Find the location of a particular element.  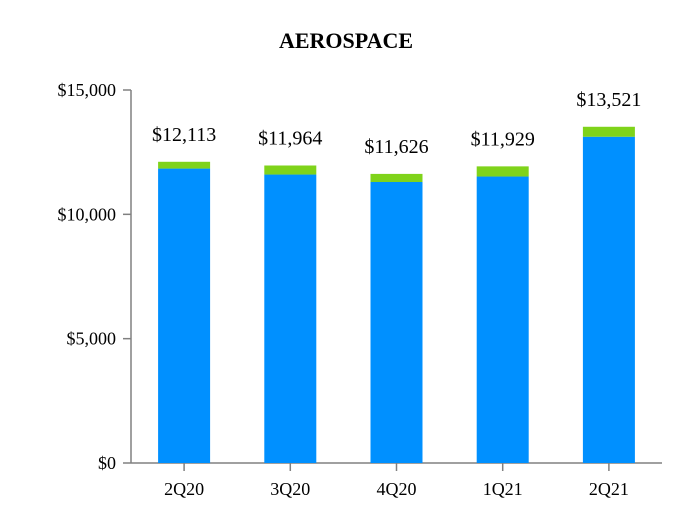

x-tick-label: 3Q20 is located at coordinates (290, 489).